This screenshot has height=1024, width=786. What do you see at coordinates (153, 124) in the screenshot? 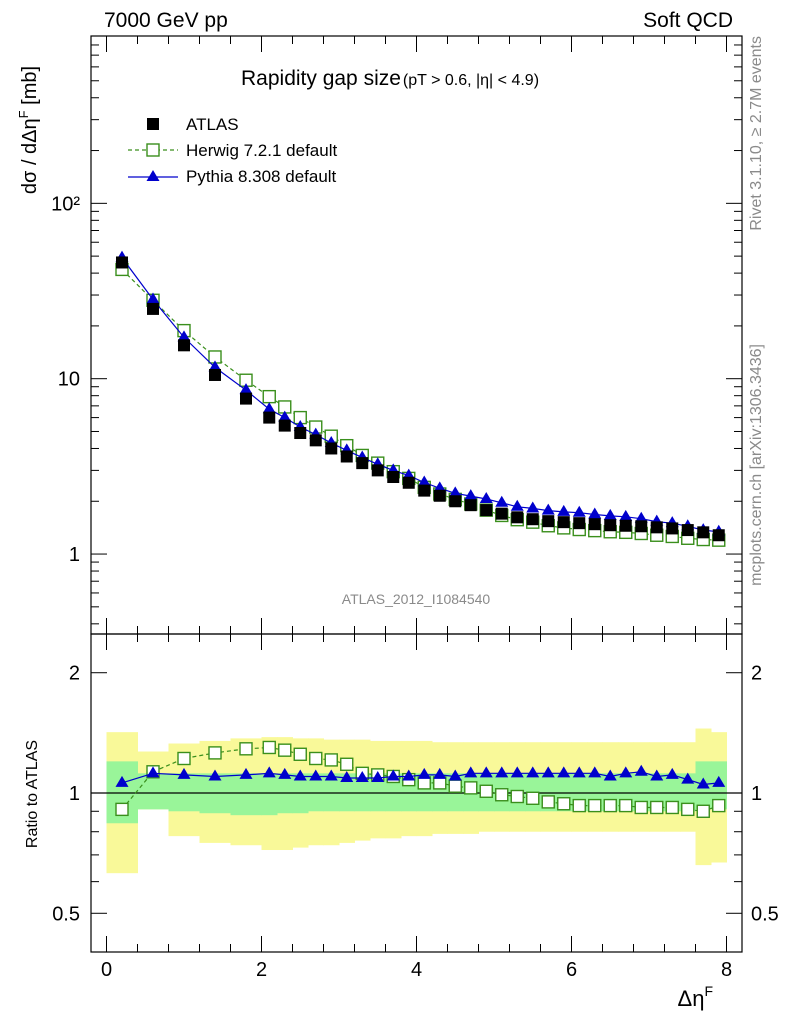
I see `legend-atlas-marker` at bounding box center [153, 124].